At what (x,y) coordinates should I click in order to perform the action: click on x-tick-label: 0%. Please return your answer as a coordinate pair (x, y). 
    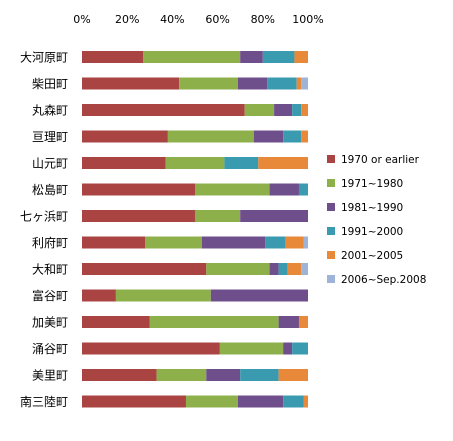
    Looking at the image, I should click on (81, 19).